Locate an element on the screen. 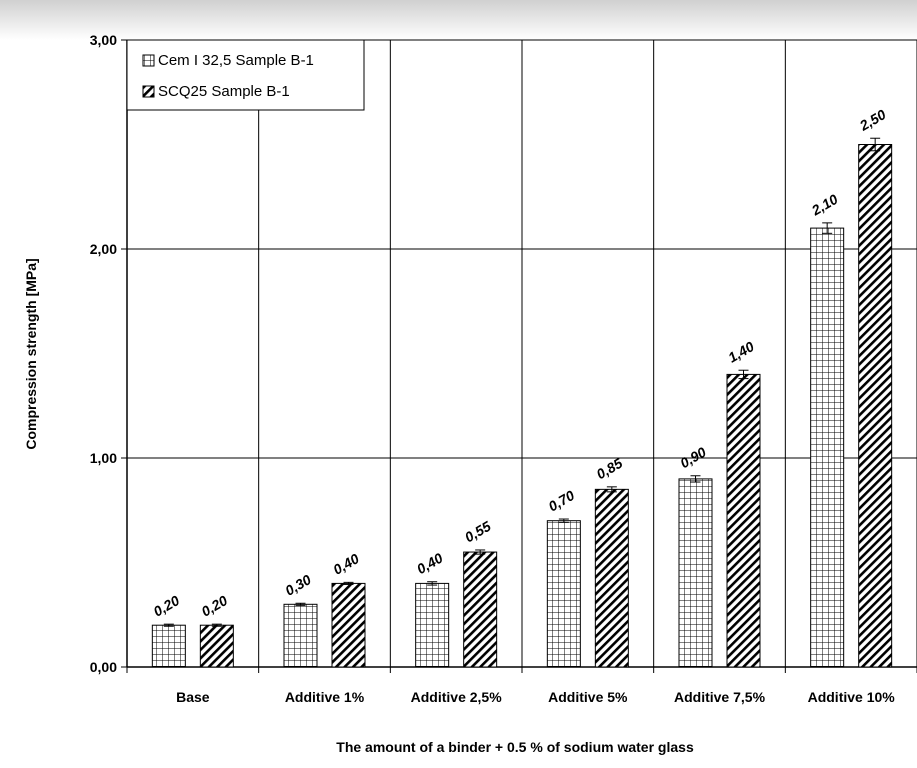 The width and height of the screenshot is (917, 768). x-tick-label: Additive 5% is located at coordinates (588, 697).